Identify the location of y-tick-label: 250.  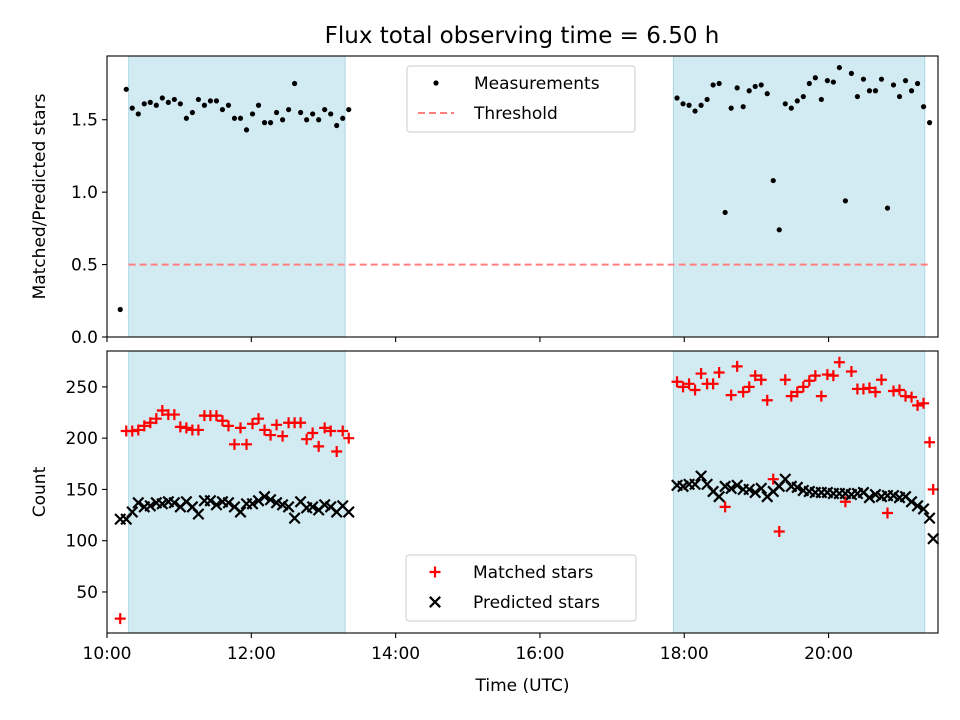
(82, 388).